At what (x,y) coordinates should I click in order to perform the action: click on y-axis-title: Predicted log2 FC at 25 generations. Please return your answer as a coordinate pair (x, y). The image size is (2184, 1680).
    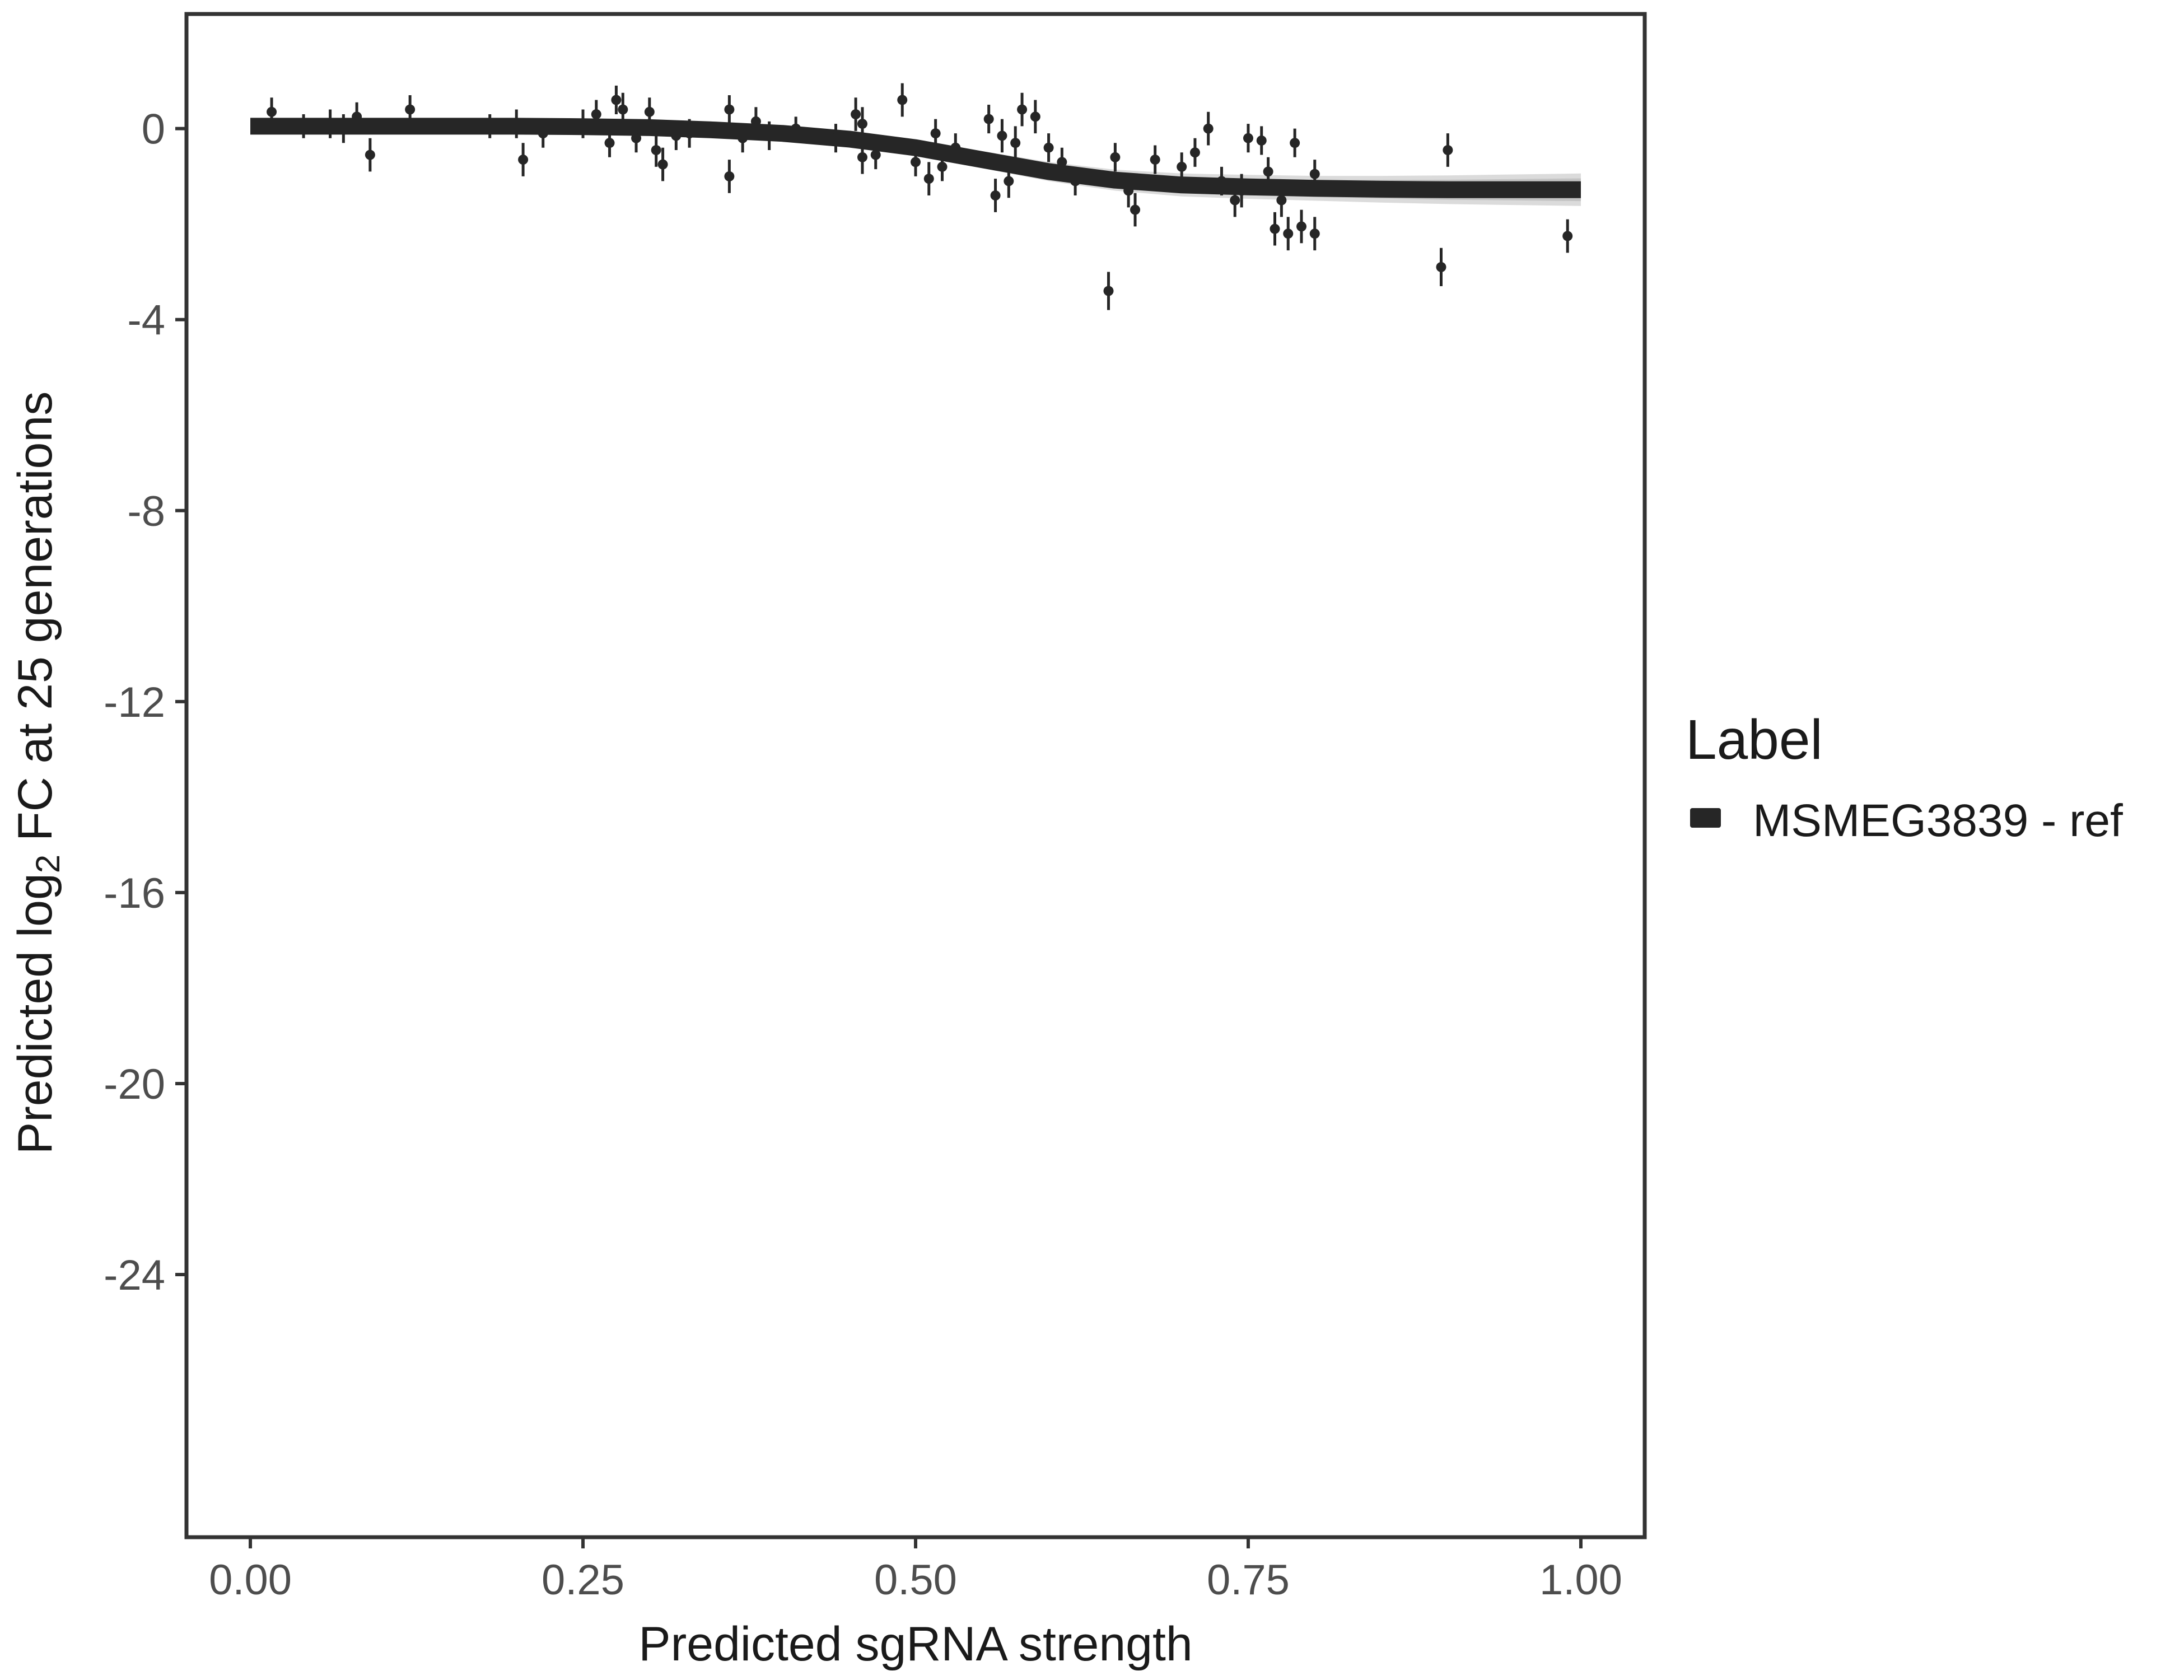
    Looking at the image, I should click on (38, 773).